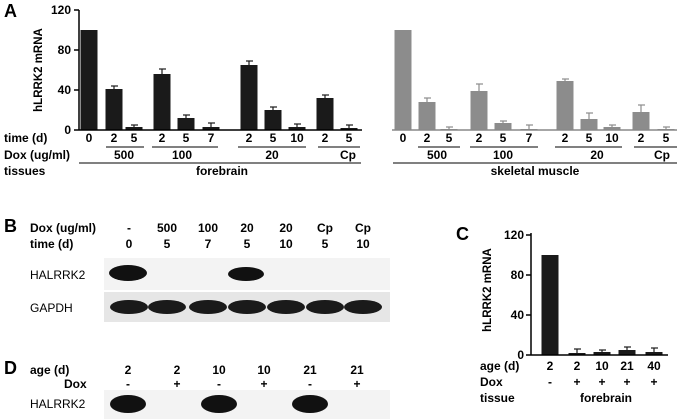  What do you see at coordinates (612, 138) in the screenshot?
I see `muscle-time-tick: 10` at bounding box center [612, 138].